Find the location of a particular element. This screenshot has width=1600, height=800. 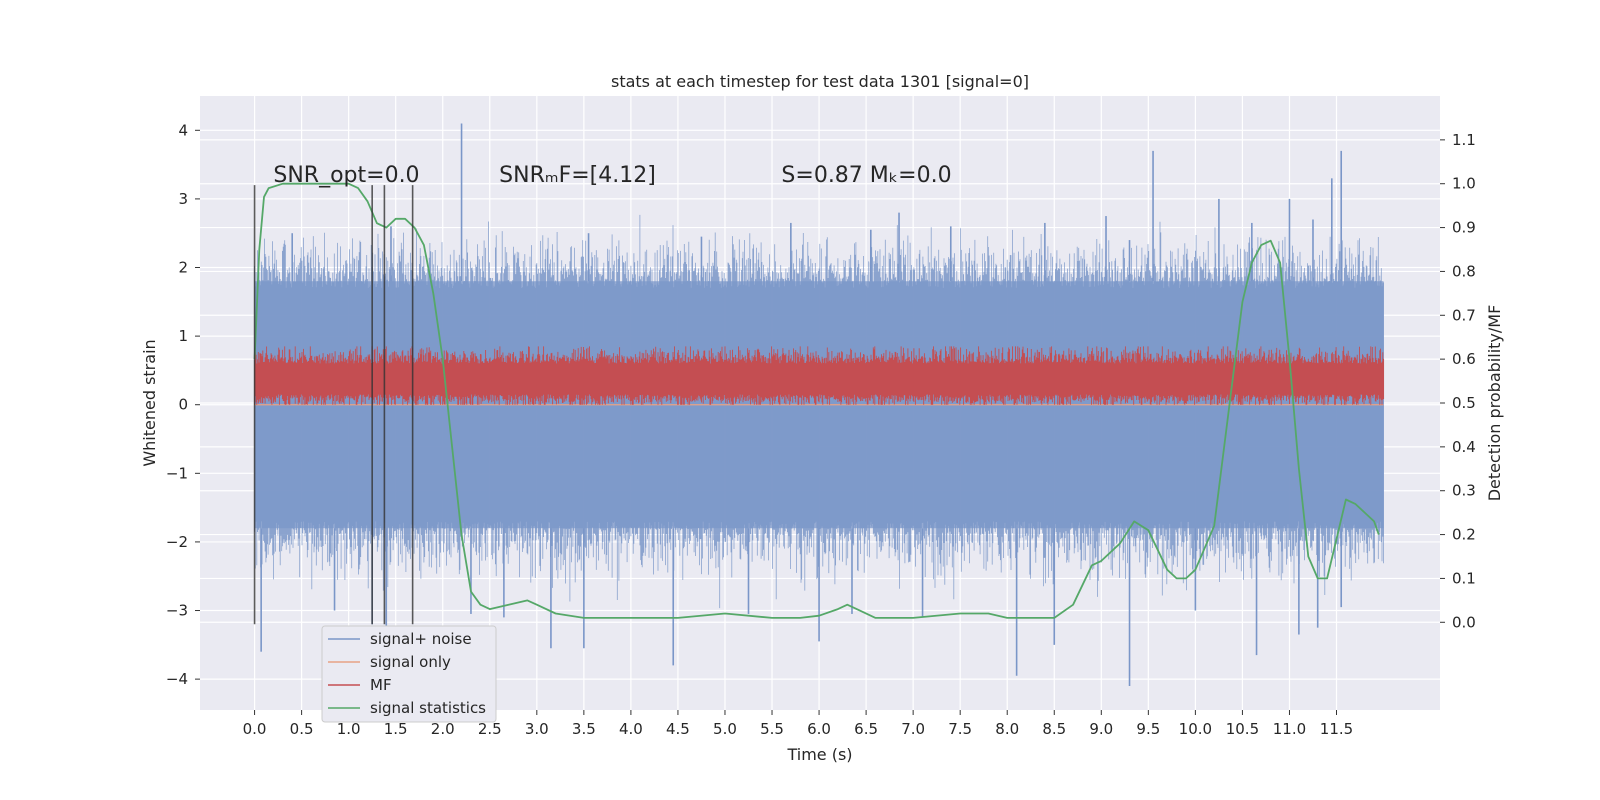

legend-label-signal-statistics: signal statistics is located at coordinates (428, 708).